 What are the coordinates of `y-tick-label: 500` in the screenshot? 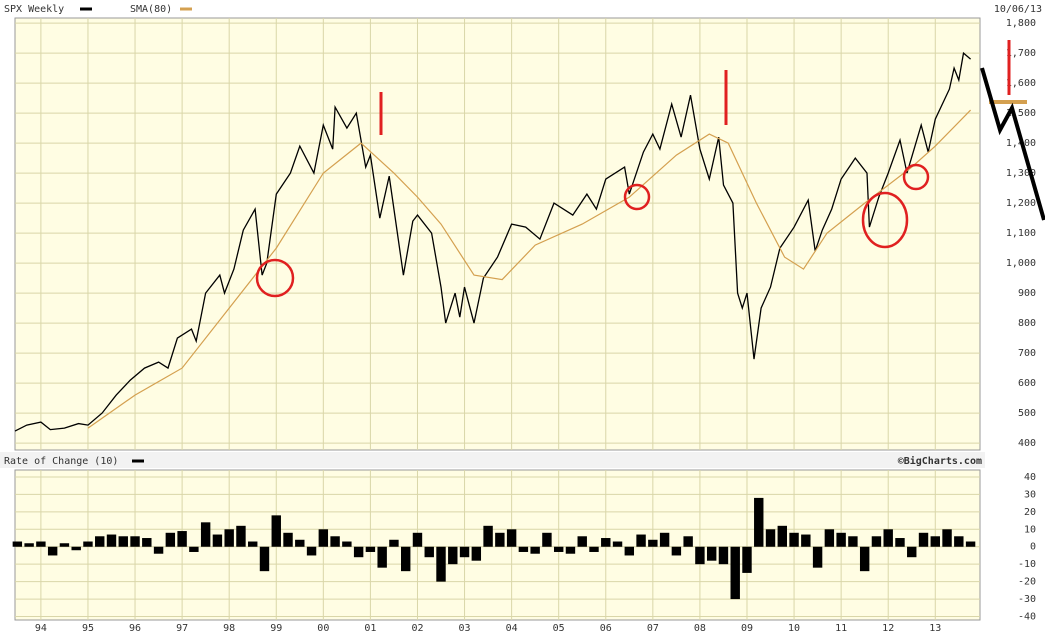 It's located at (1027, 413).